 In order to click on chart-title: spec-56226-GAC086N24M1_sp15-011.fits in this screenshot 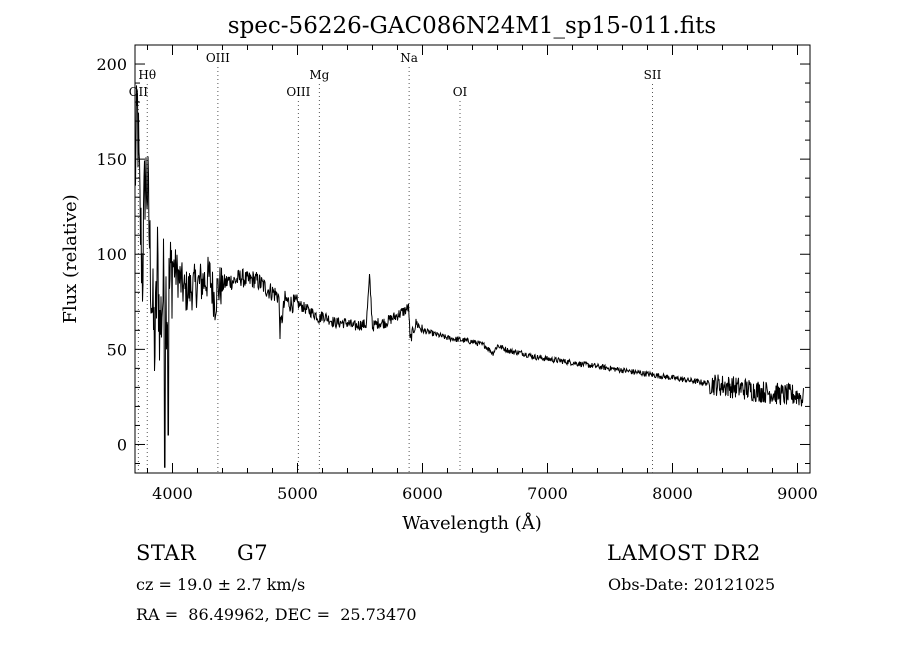, I will do `click(472, 26)`.